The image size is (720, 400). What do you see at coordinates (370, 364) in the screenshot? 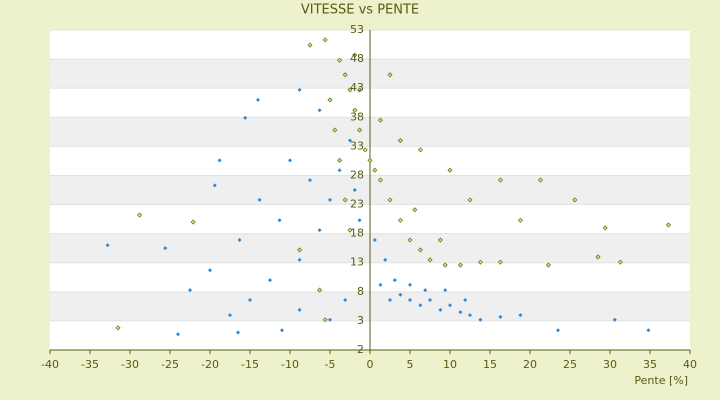
I see `x-tick-label: 0` at bounding box center [370, 364].